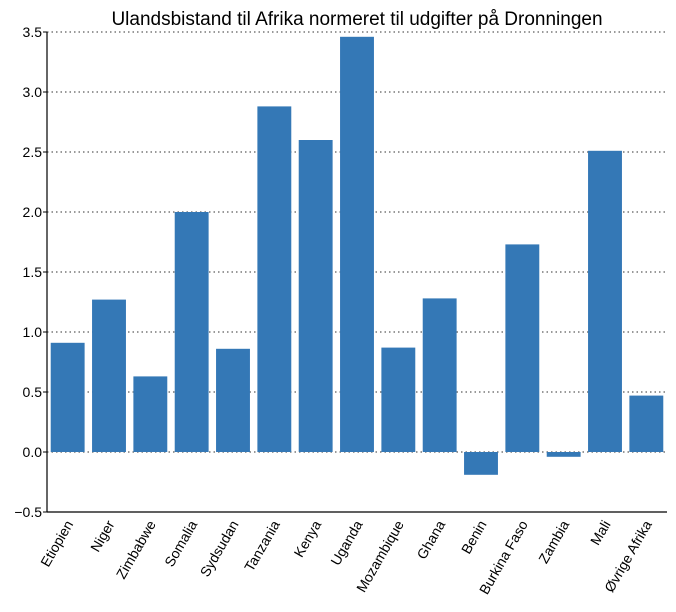  What do you see at coordinates (274, 279) in the screenshot?
I see `bar-tanzania` at bounding box center [274, 279].